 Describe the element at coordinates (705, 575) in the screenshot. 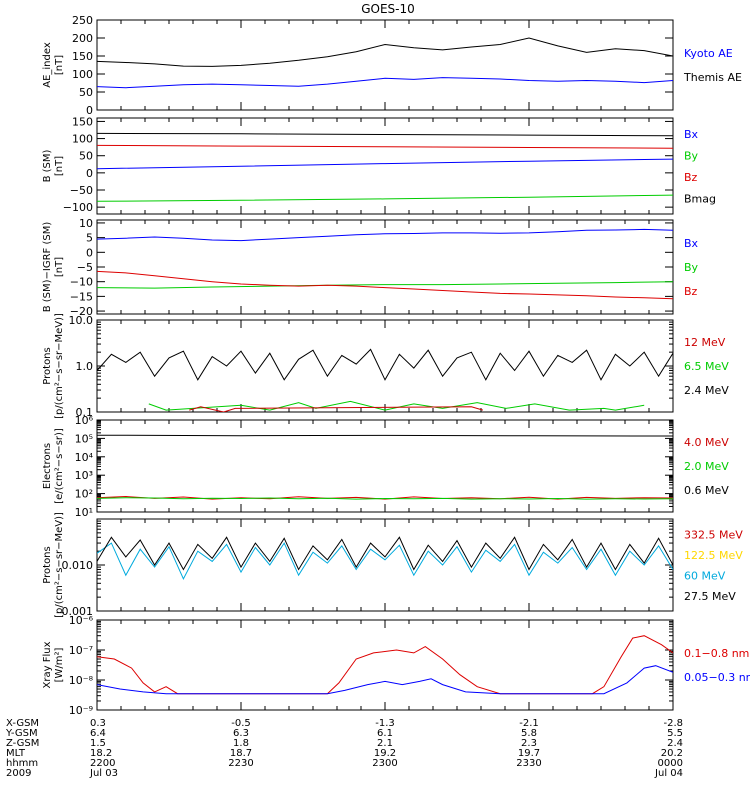

I see `legend-label: 60 MeV` at that location.